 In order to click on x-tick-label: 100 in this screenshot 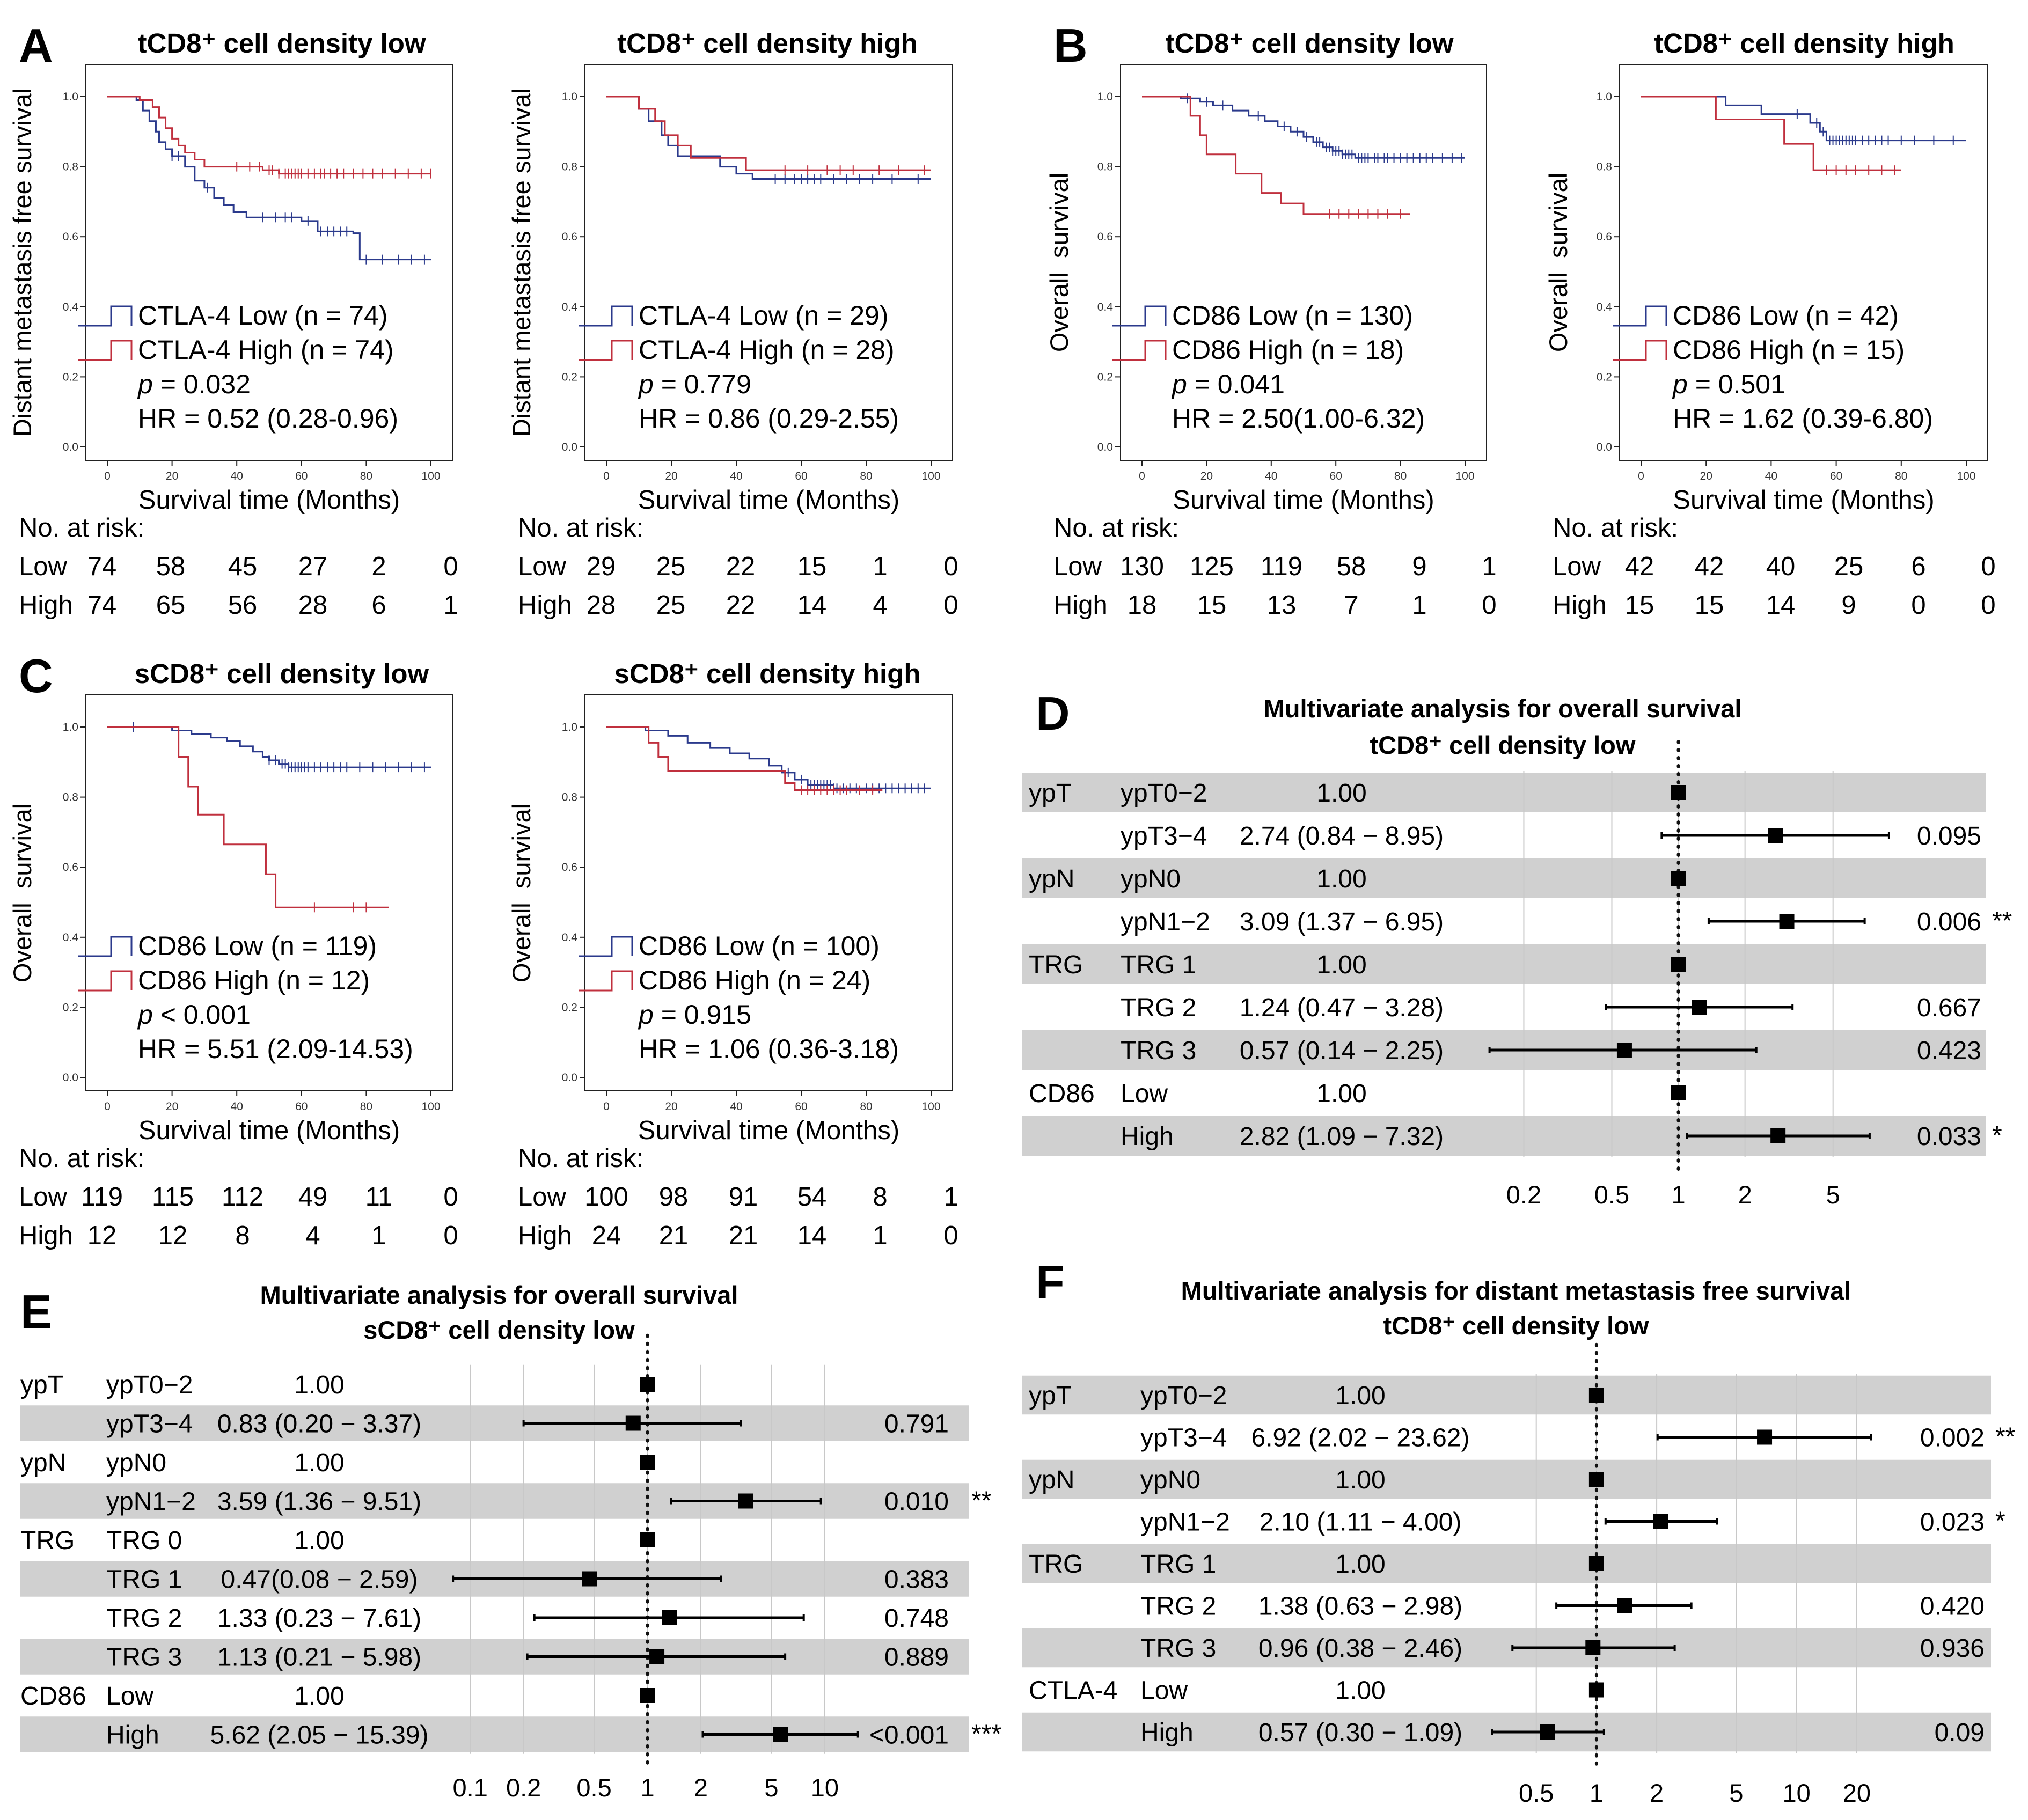, I will do `click(930, 1106)`.